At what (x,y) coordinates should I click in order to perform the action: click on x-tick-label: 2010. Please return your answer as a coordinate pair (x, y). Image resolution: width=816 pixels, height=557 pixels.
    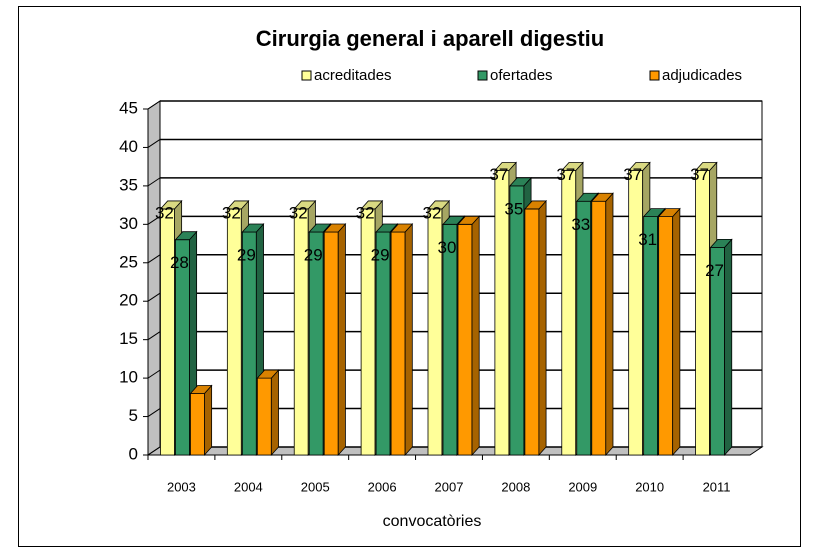
    Looking at the image, I should click on (649, 486).